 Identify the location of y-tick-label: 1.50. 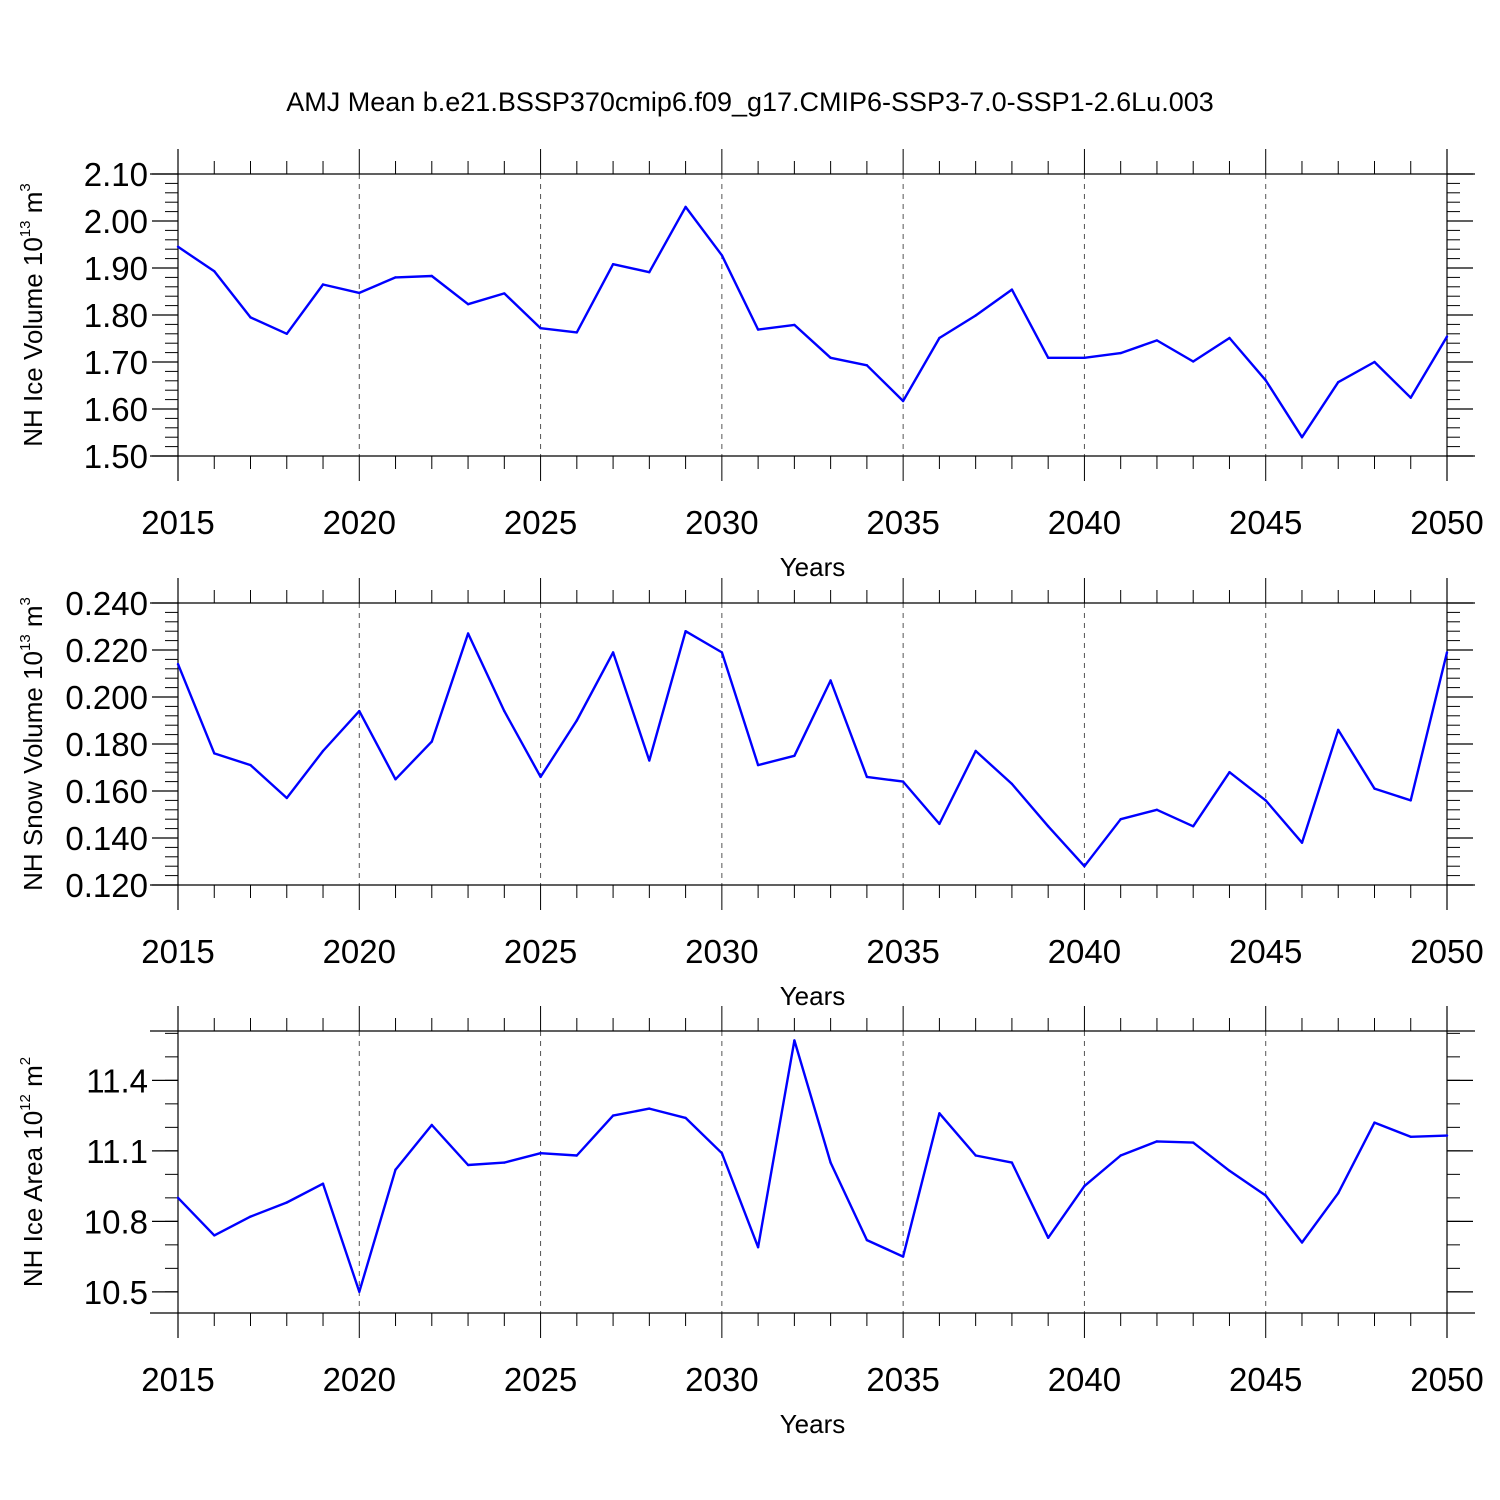
(116, 456).